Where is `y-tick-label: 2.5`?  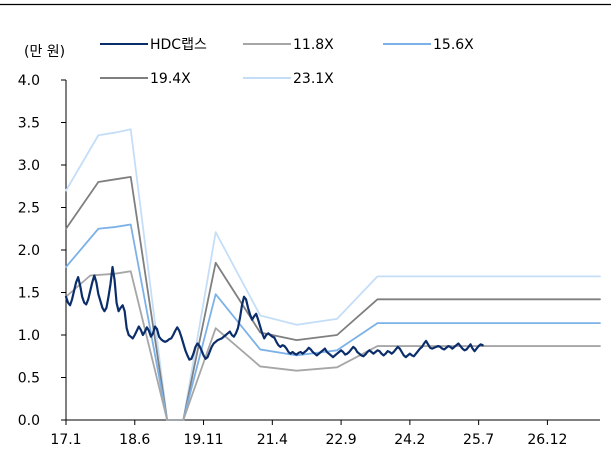
y-tick-label: 2.5 is located at coordinates (29, 209).